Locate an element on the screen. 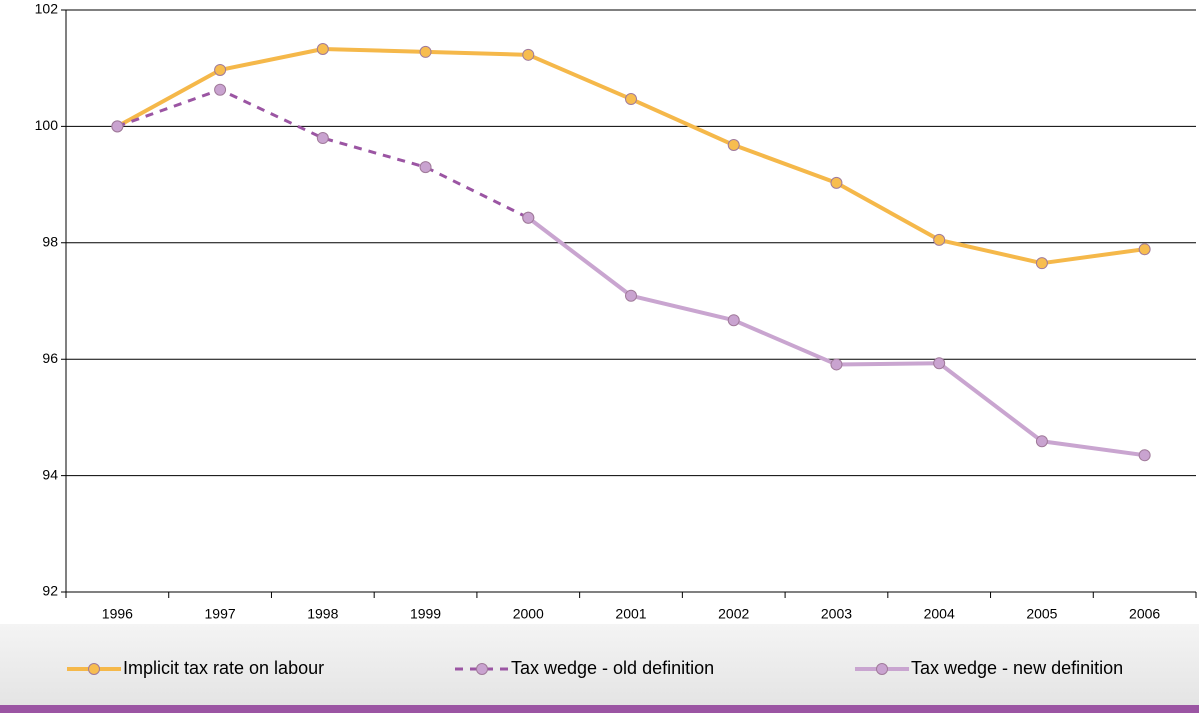 This screenshot has width=1199, height=713. legend-label: Tax wedge - new definition is located at coordinates (1017, 668).